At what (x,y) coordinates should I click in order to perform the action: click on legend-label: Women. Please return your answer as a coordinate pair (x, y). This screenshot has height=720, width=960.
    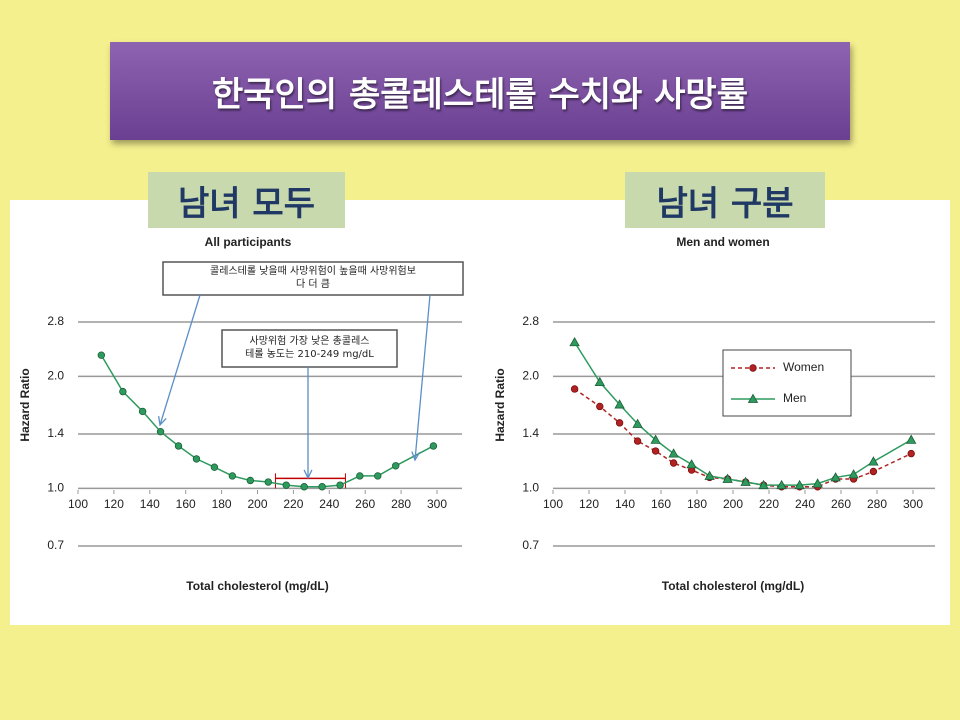
    Looking at the image, I should click on (803, 367).